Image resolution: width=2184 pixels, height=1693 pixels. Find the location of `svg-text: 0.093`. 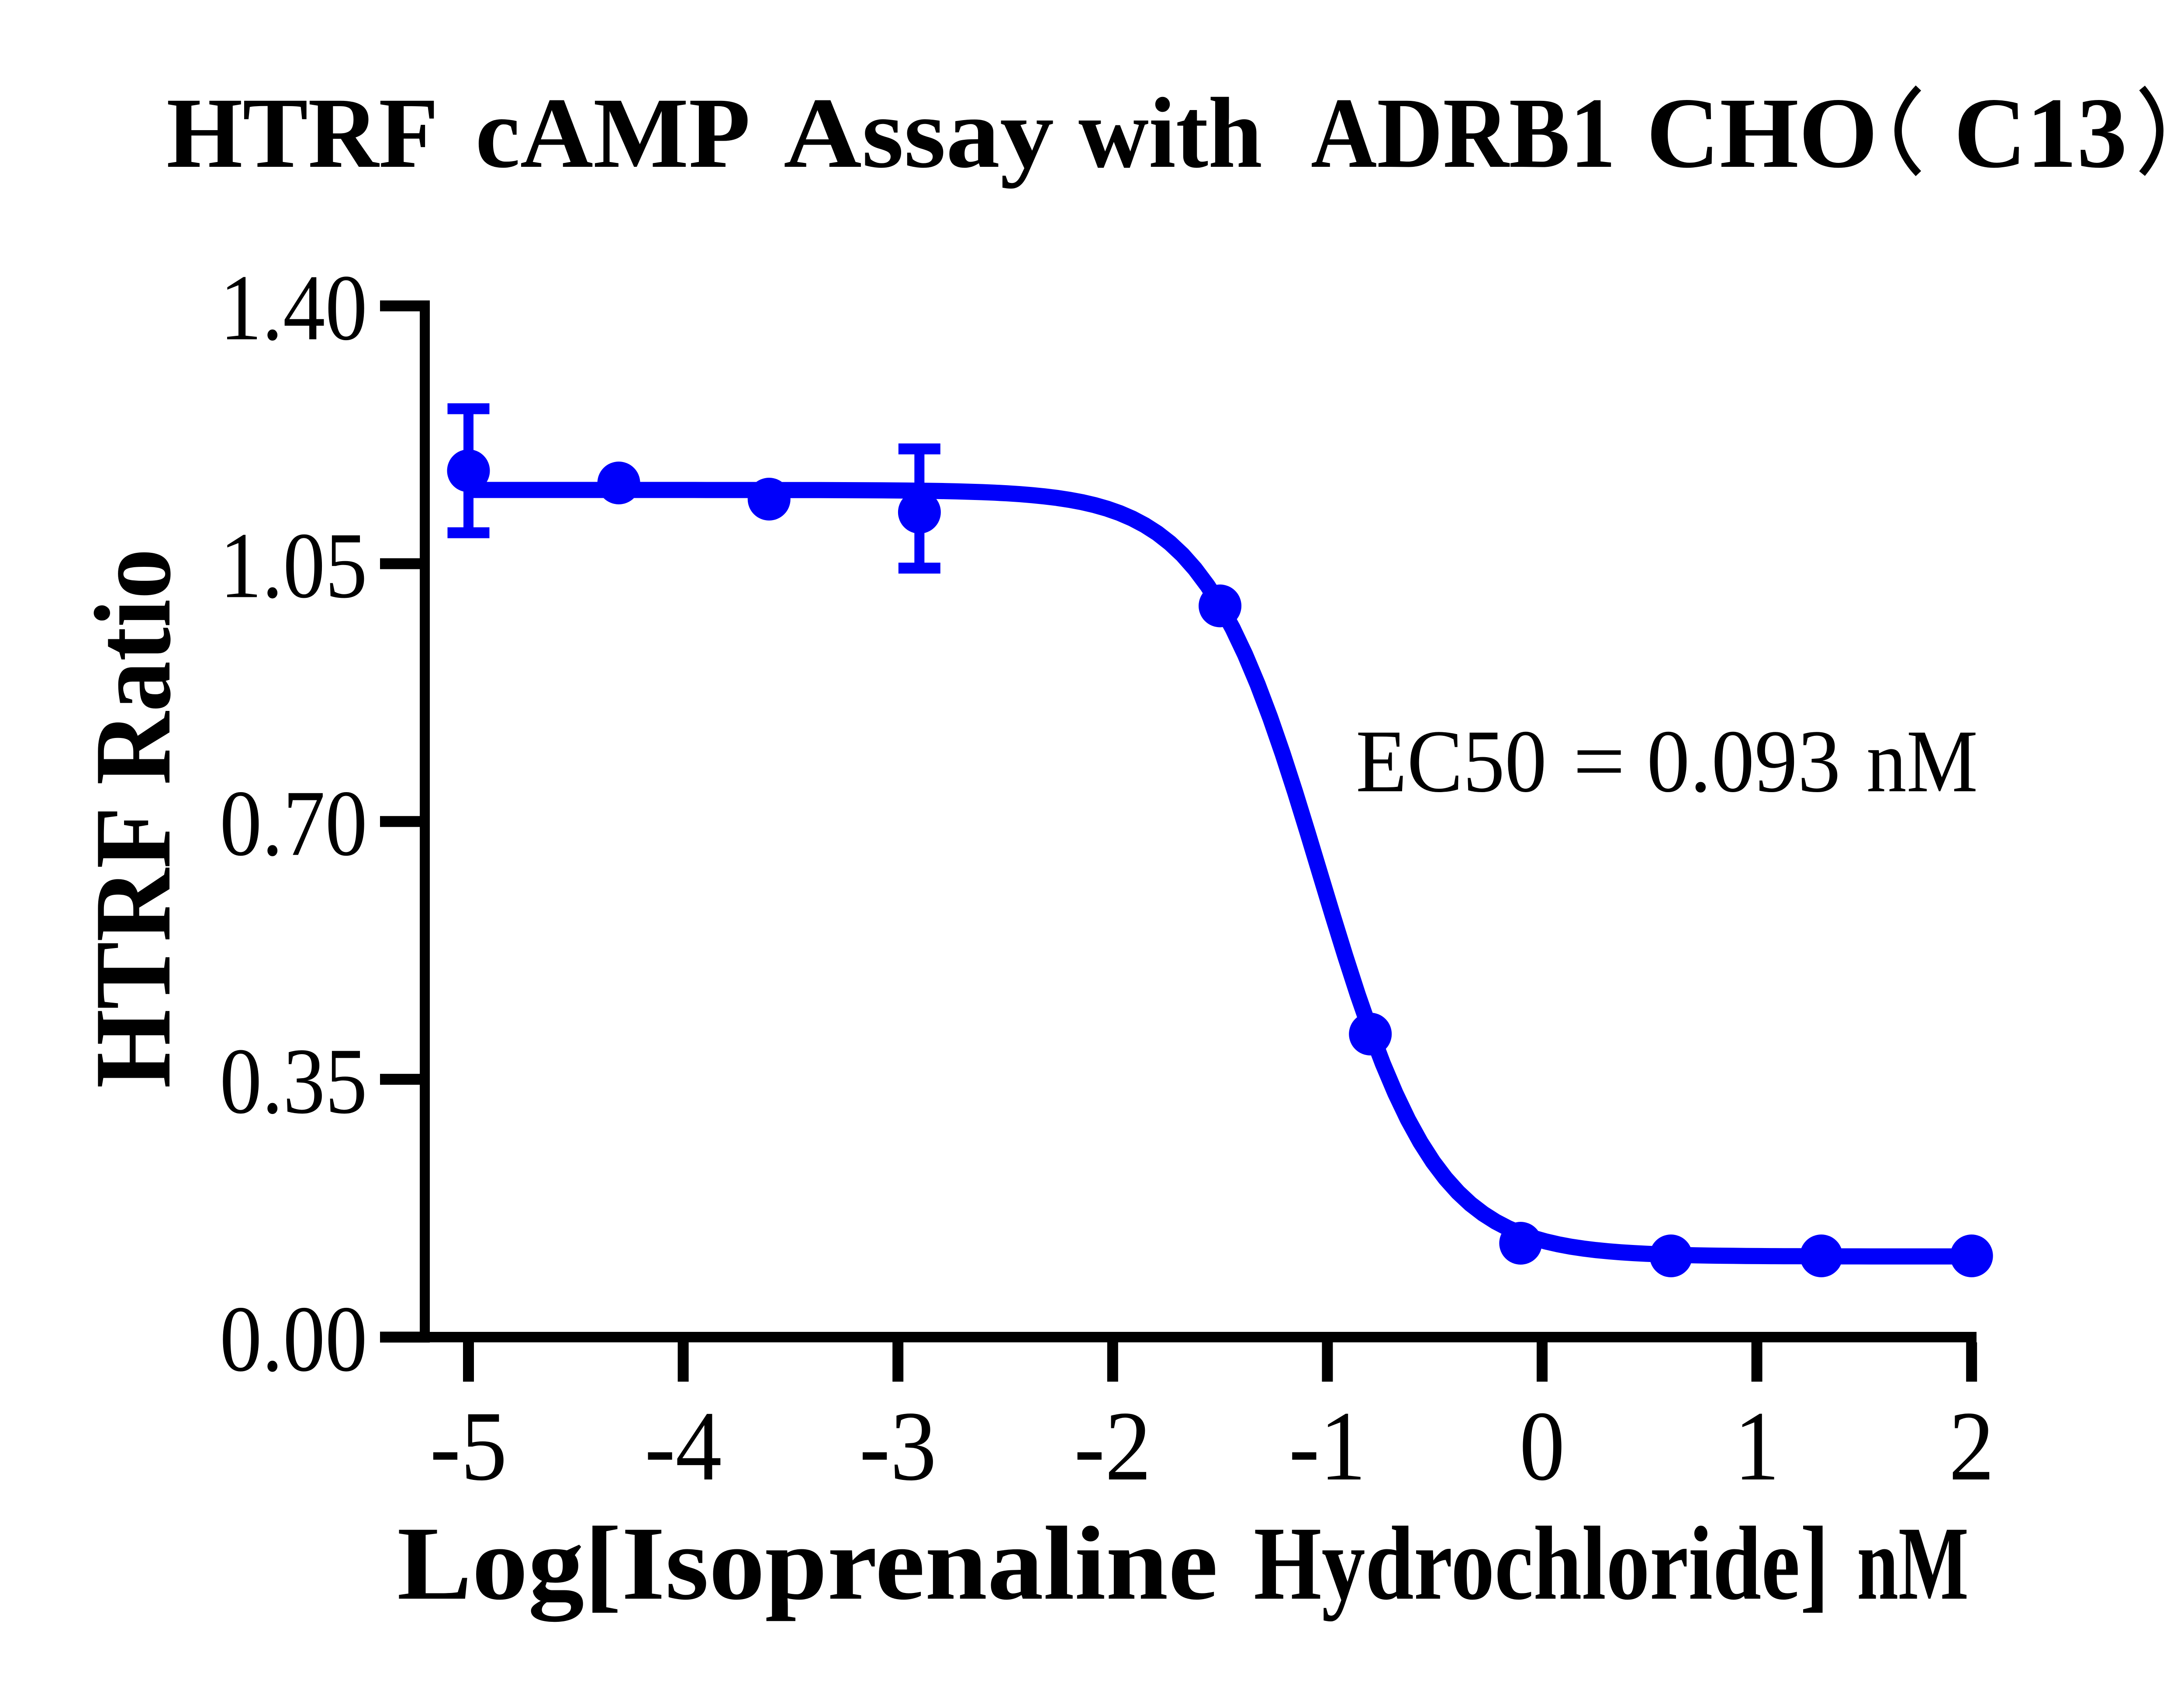

svg-text: 0.093 is located at coordinates (1744, 761).